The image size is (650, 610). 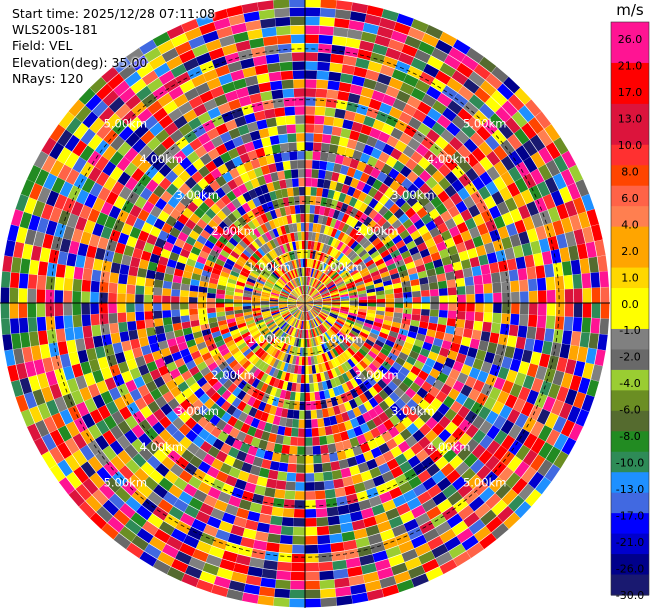 What do you see at coordinates (232, 375) in the screenshot?
I see `range-ring-label: 2.00km` at bounding box center [232, 375].